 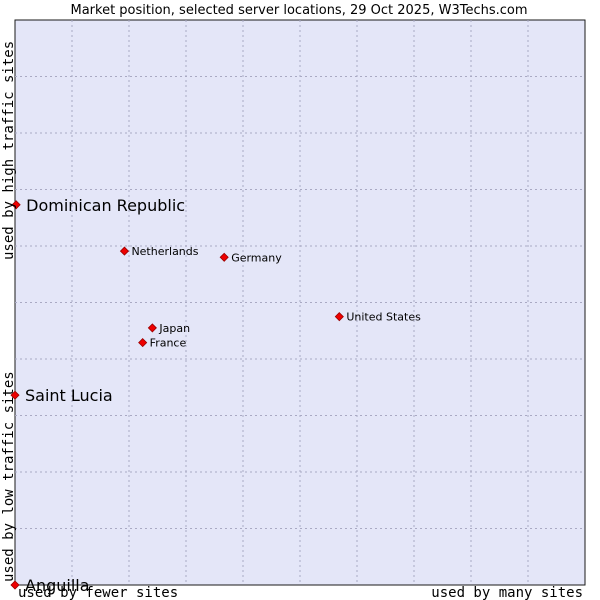 What do you see at coordinates (256, 257) in the screenshot?
I see `point-label: Germany` at bounding box center [256, 257].